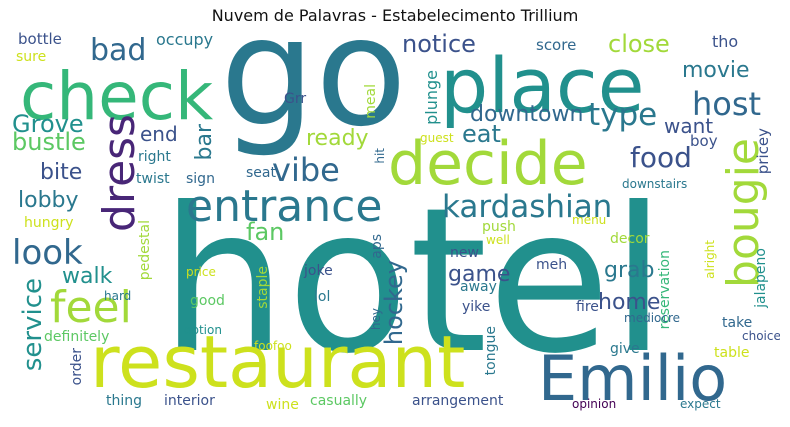  Describe the element at coordinates (322, 297) in the screenshot. I see `word: lol` at that location.